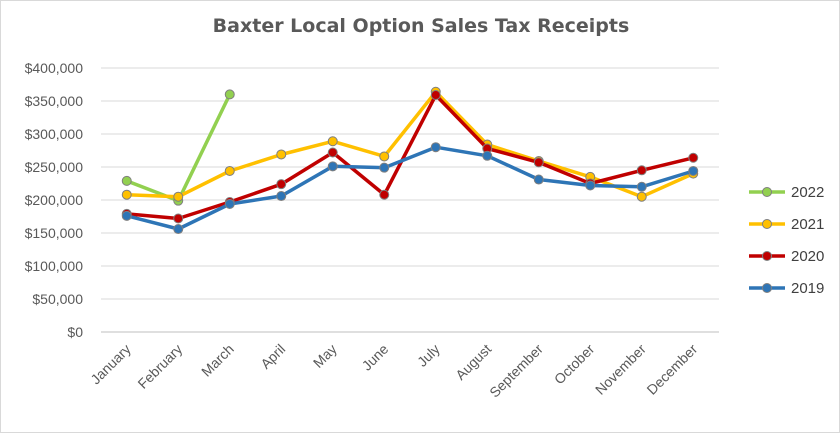 The width and height of the screenshot is (840, 434). Describe the element at coordinates (767, 256) in the screenshot. I see `legend-marker-2020` at that location.